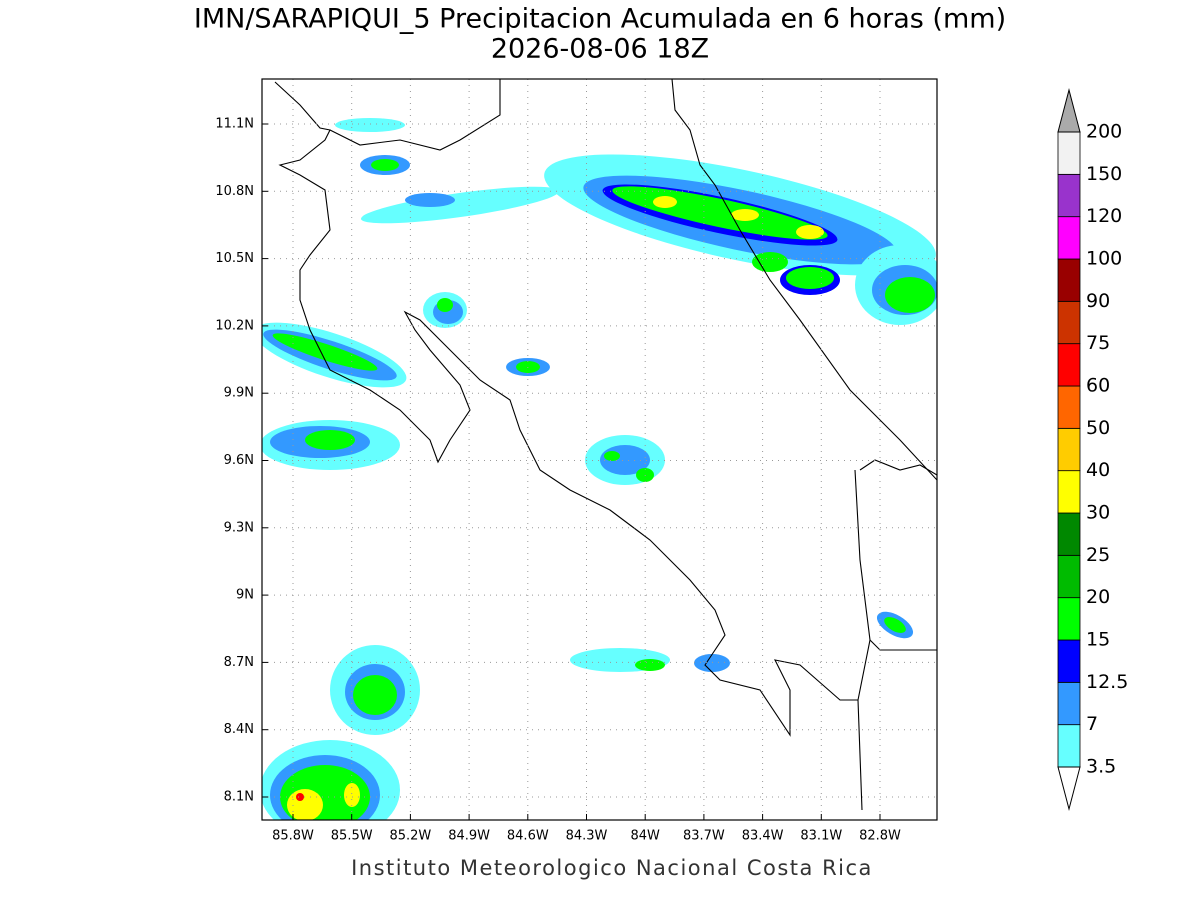  What do you see at coordinates (1069, 788) in the screenshot?
I see `colorbar-under` at bounding box center [1069, 788].